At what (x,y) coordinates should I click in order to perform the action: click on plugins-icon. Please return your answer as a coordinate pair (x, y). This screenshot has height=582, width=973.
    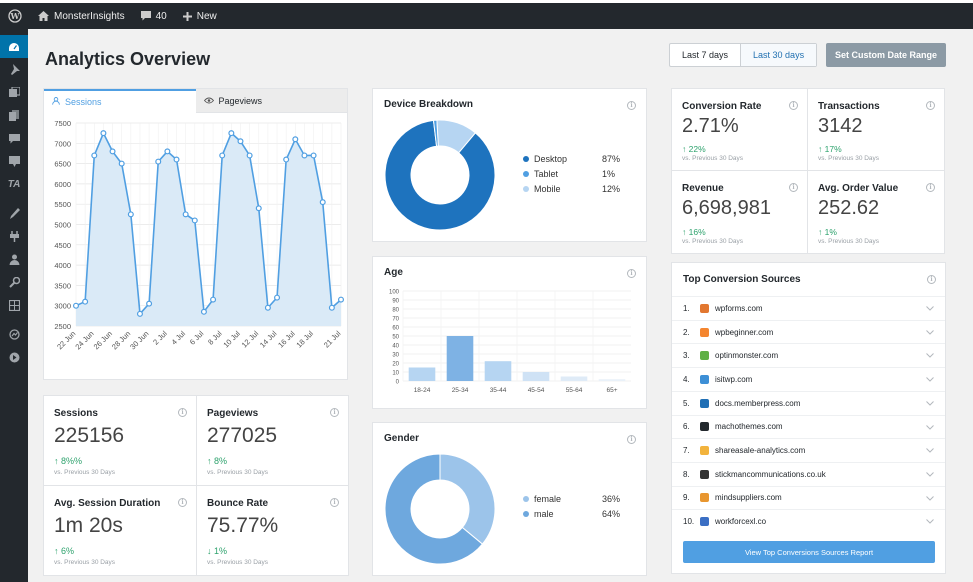
    Looking at the image, I should click on (14, 236).